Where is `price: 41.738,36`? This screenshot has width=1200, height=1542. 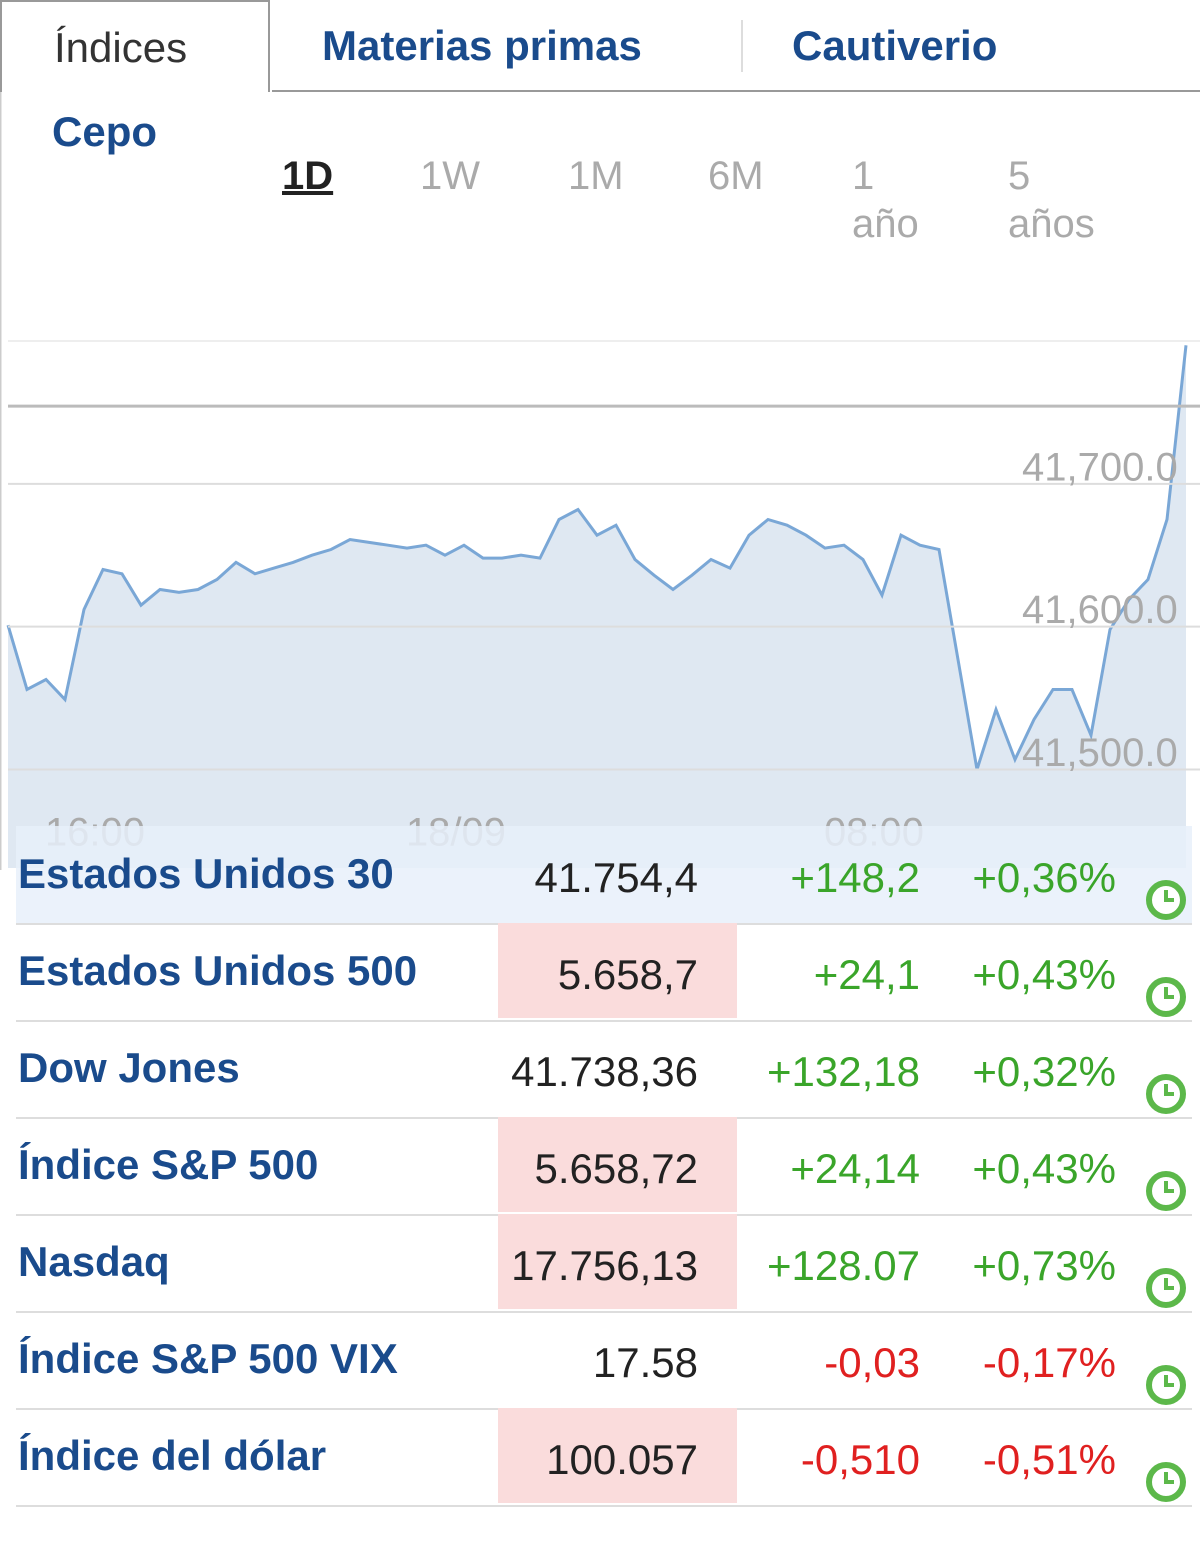
price: 41.738,36 is located at coordinates (604, 1071).